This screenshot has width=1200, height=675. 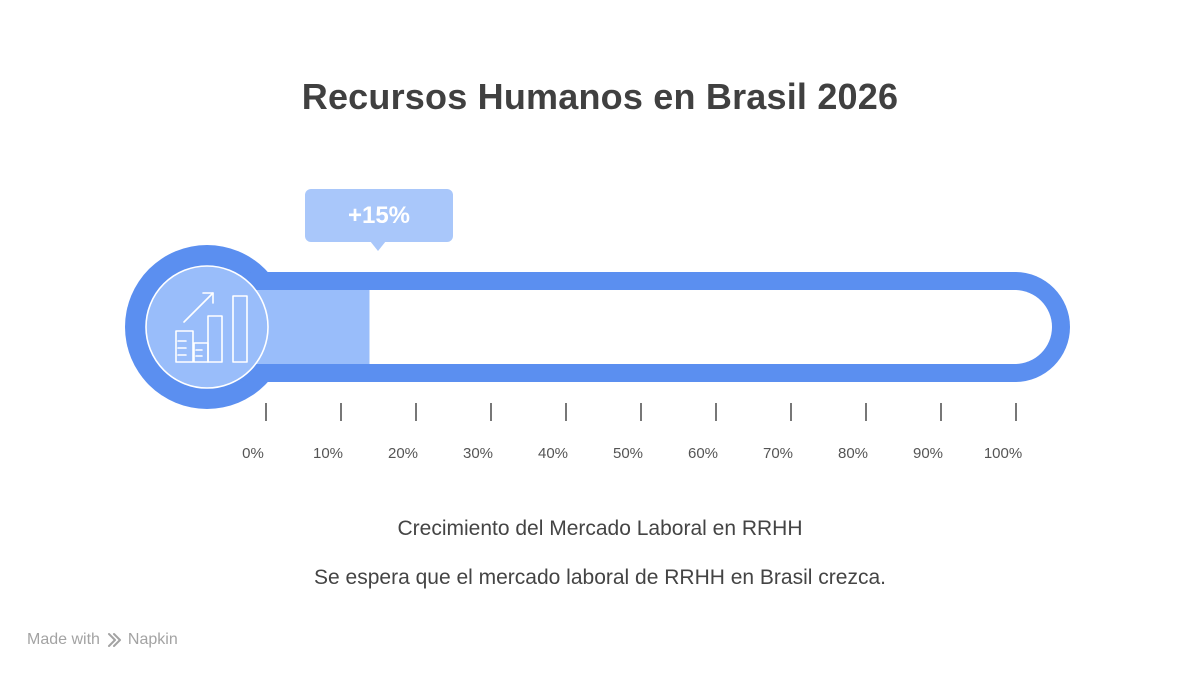 What do you see at coordinates (63, 639) in the screenshot?
I see `made-with-label: Made with` at bounding box center [63, 639].